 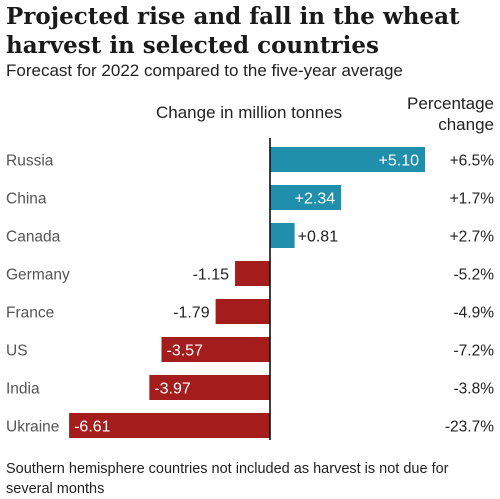 I want to click on percentage-label: -7.2%, so click(x=474, y=351).